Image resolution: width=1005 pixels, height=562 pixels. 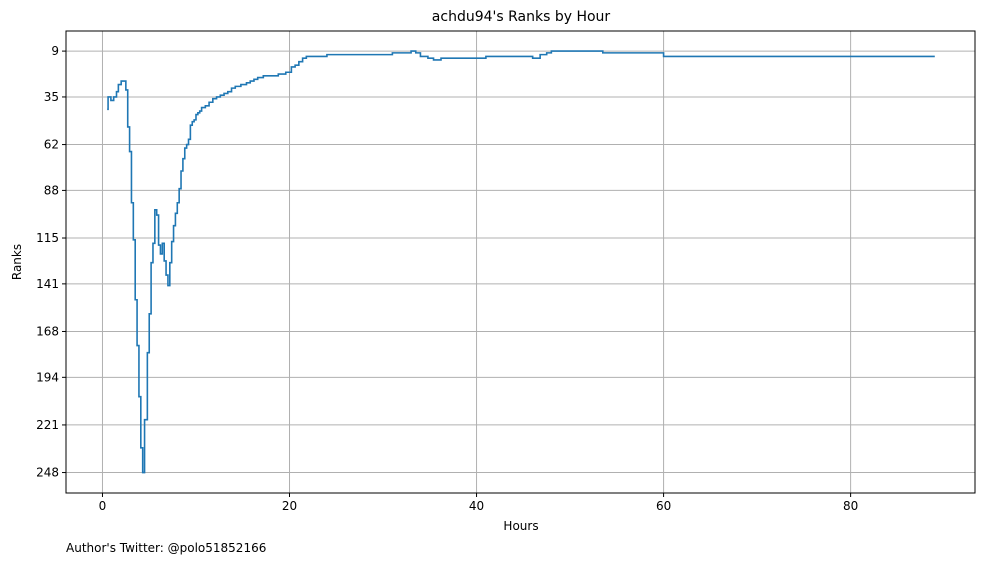 What do you see at coordinates (51, 97) in the screenshot?
I see `y-tick-label: 35` at bounding box center [51, 97].